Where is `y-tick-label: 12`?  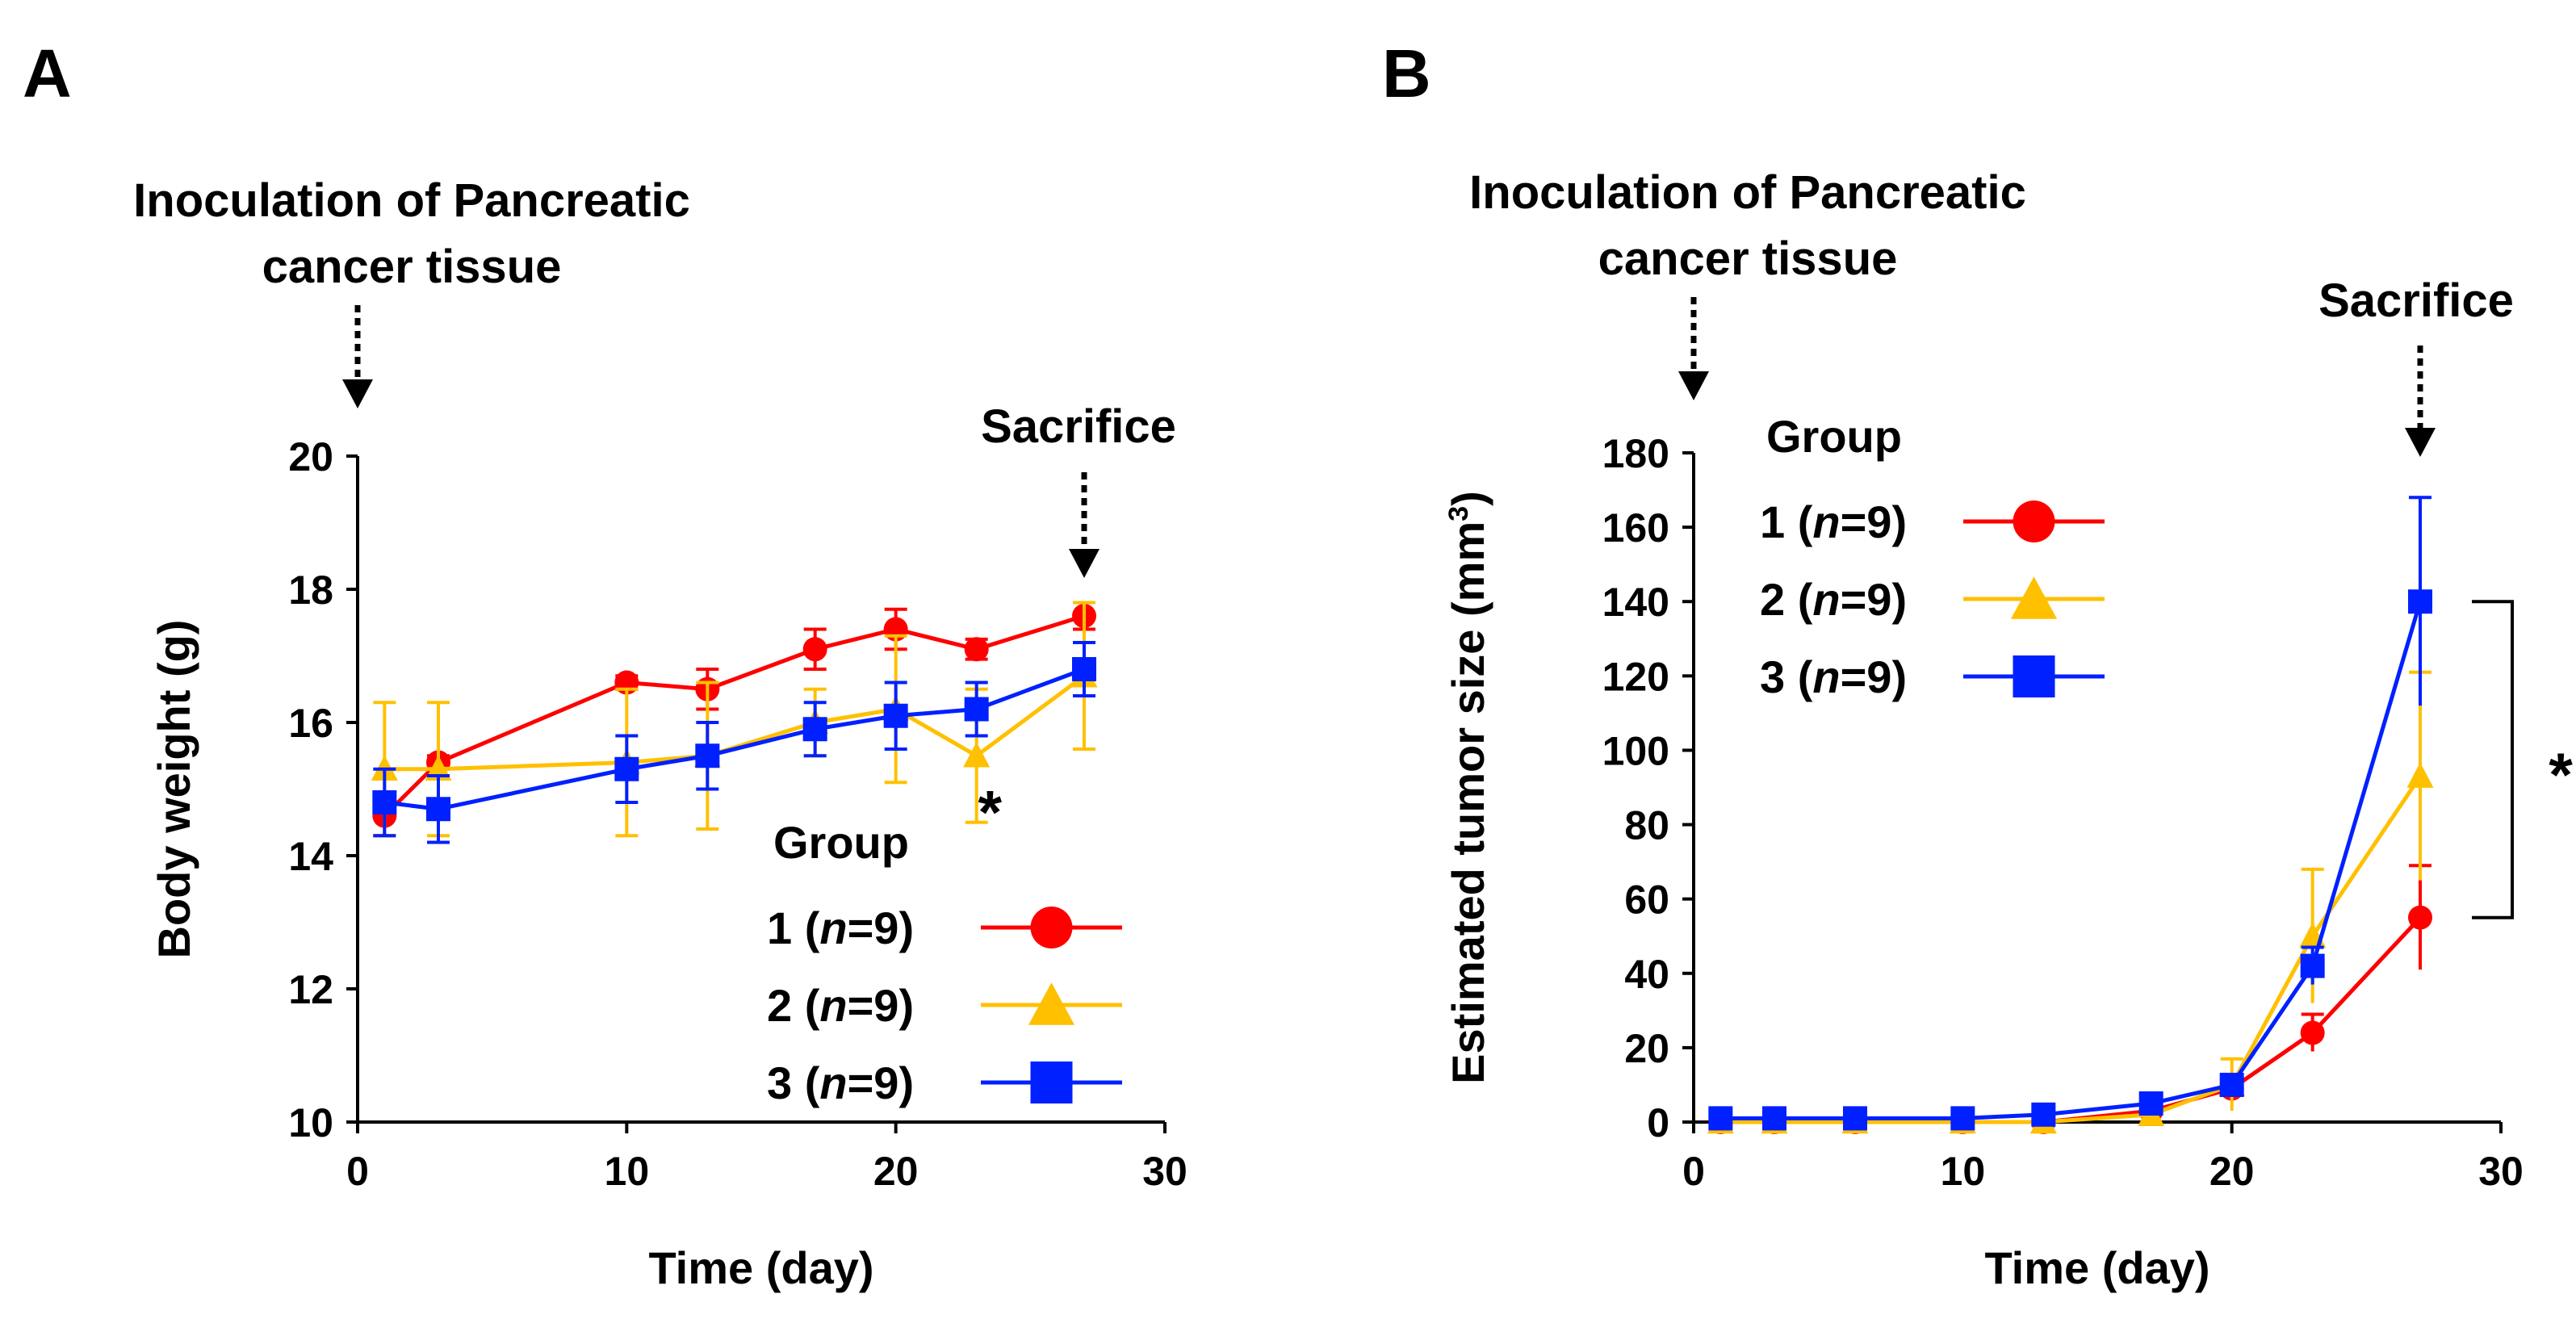 y-tick-label: 12 is located at coordinates (311, 989).